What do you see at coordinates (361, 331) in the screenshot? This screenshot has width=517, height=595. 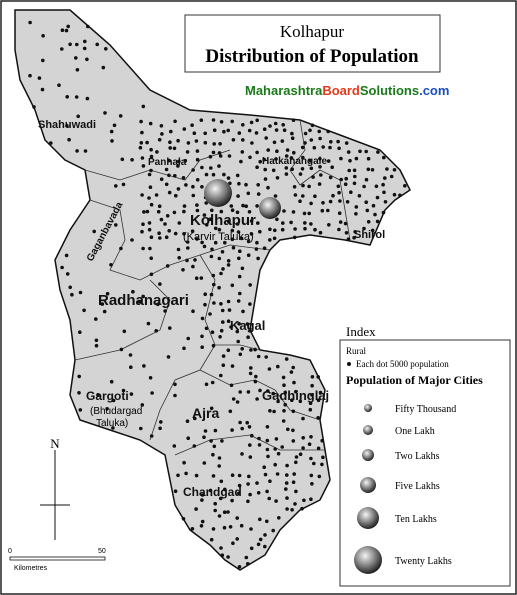 I see `index-heading: Index` at bounding box center [361, 331].